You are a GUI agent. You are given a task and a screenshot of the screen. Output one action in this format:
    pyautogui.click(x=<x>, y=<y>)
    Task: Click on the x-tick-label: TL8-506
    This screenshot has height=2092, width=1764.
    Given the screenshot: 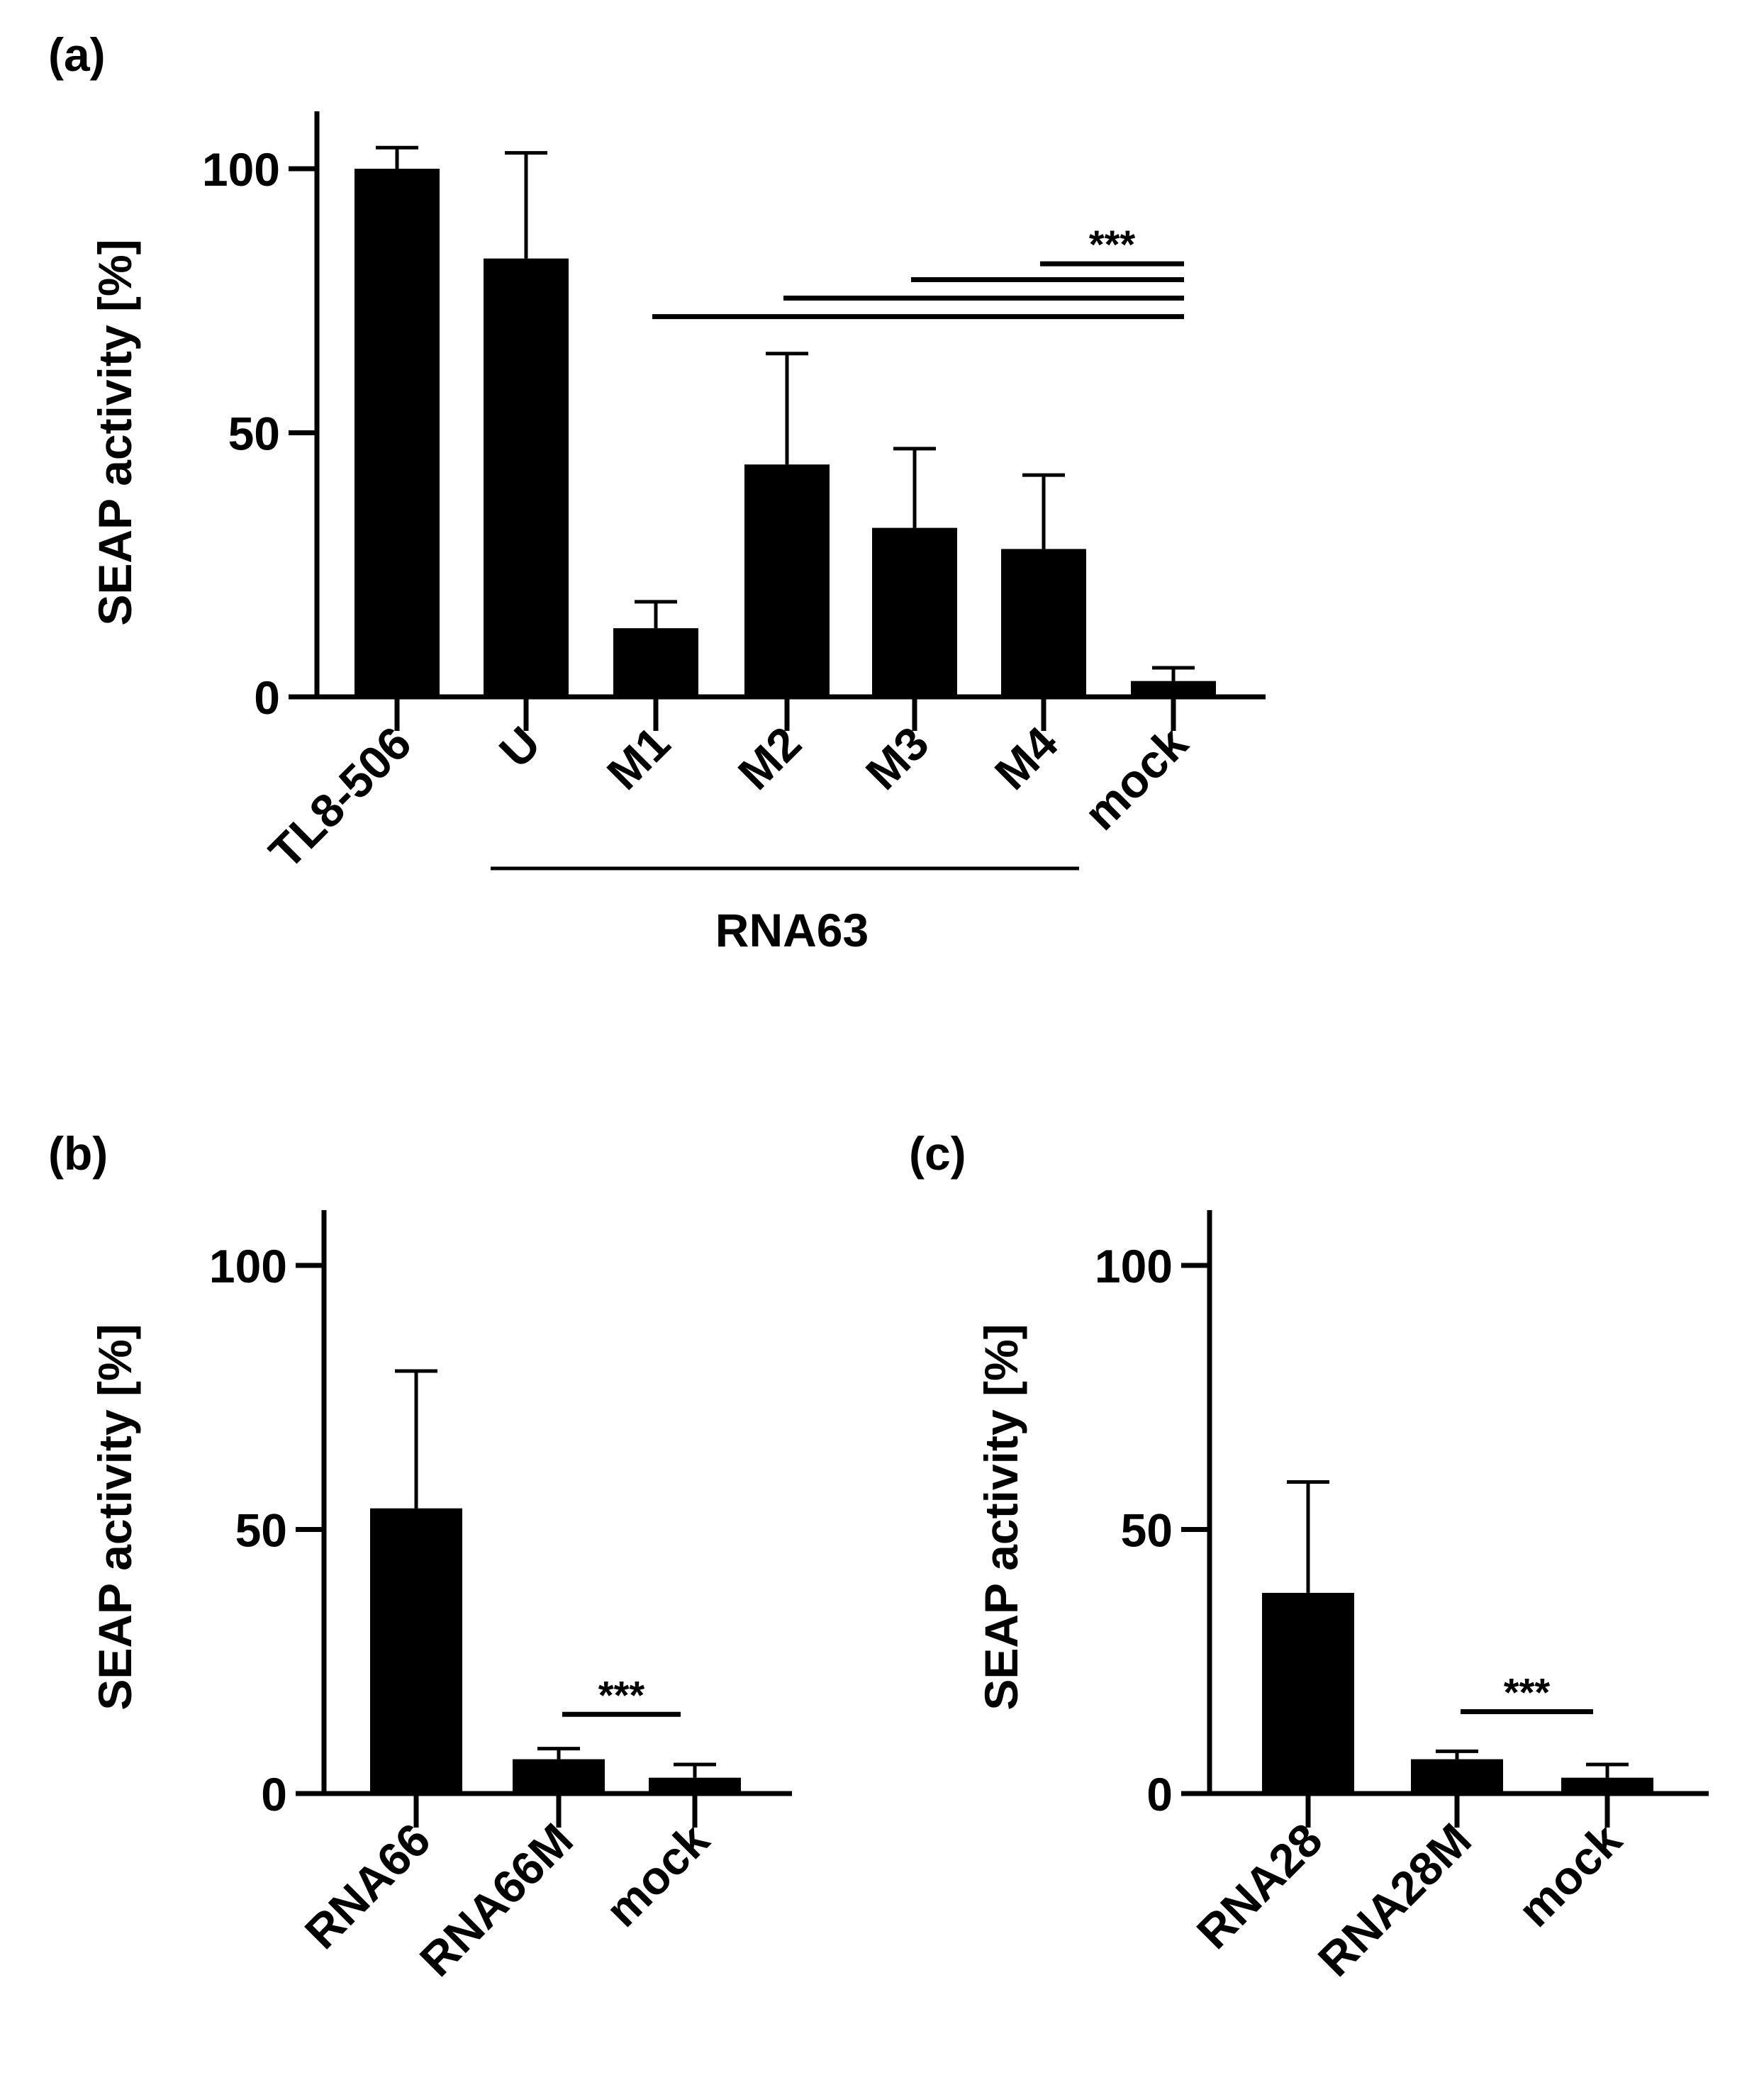 What is the action you would take?
    pyautogui.click(x=340, y=798)
    